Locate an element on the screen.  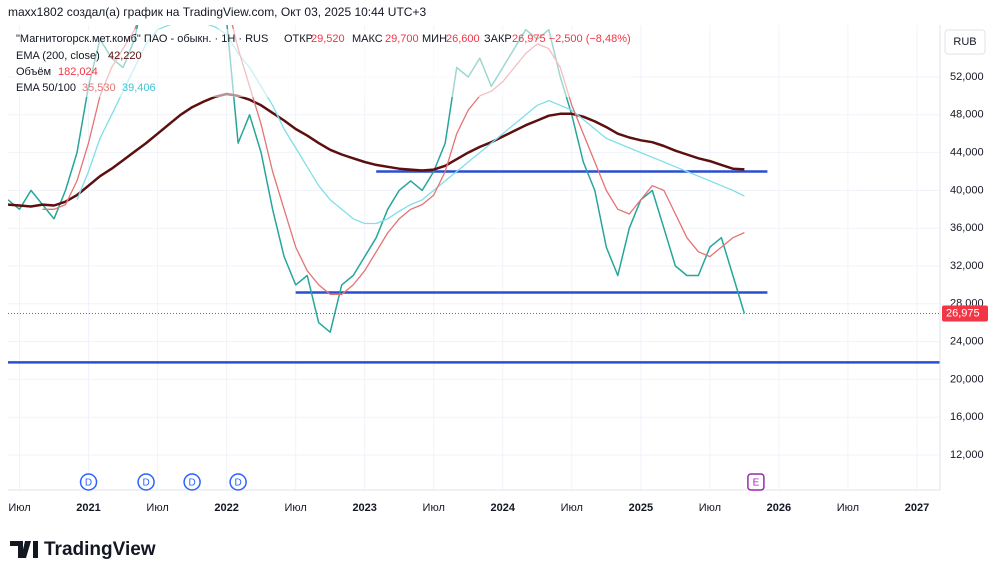
y-tick-label: 48,000 is located at coordinates (967, 115).